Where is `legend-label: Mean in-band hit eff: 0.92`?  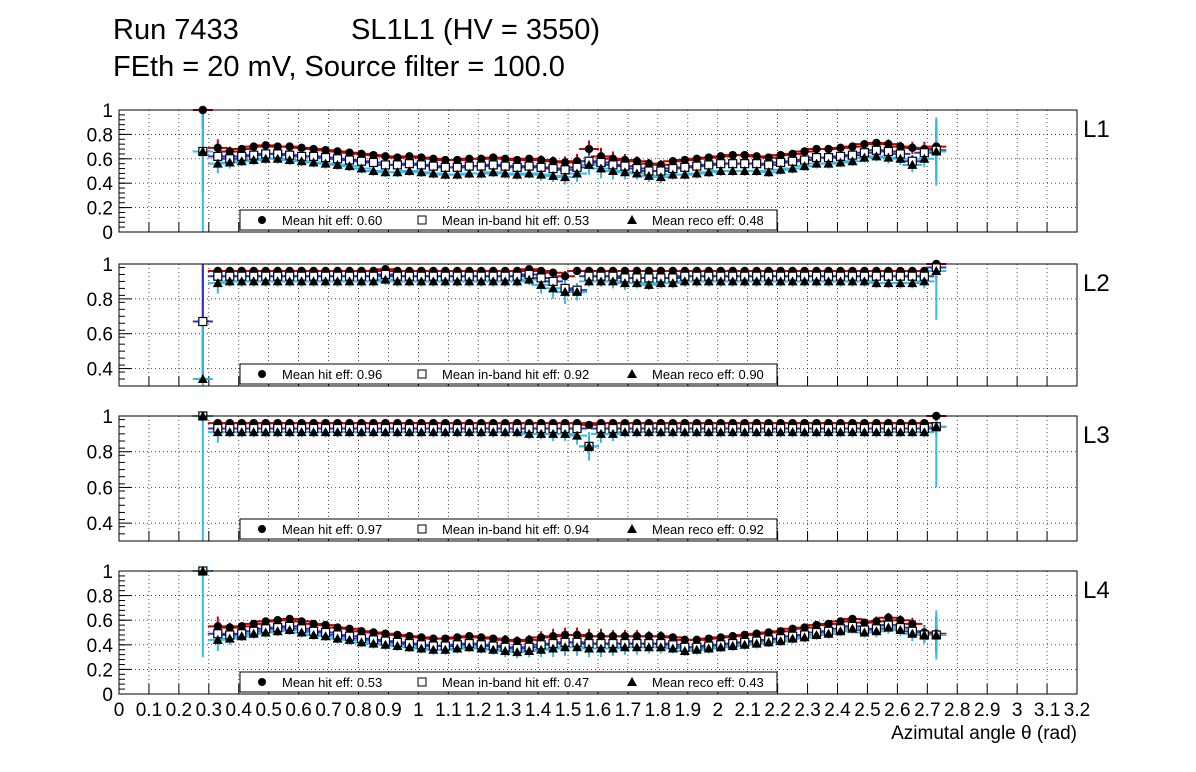
legend-label: Mean in-band hit eff: 0.92 is located at coordinates (515, 374).